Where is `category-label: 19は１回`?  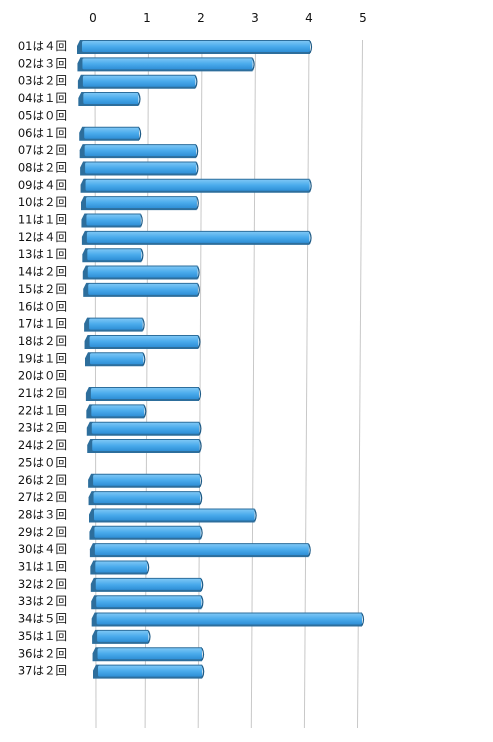 category-label: 19は１回 is located at coordinates (42, 358).